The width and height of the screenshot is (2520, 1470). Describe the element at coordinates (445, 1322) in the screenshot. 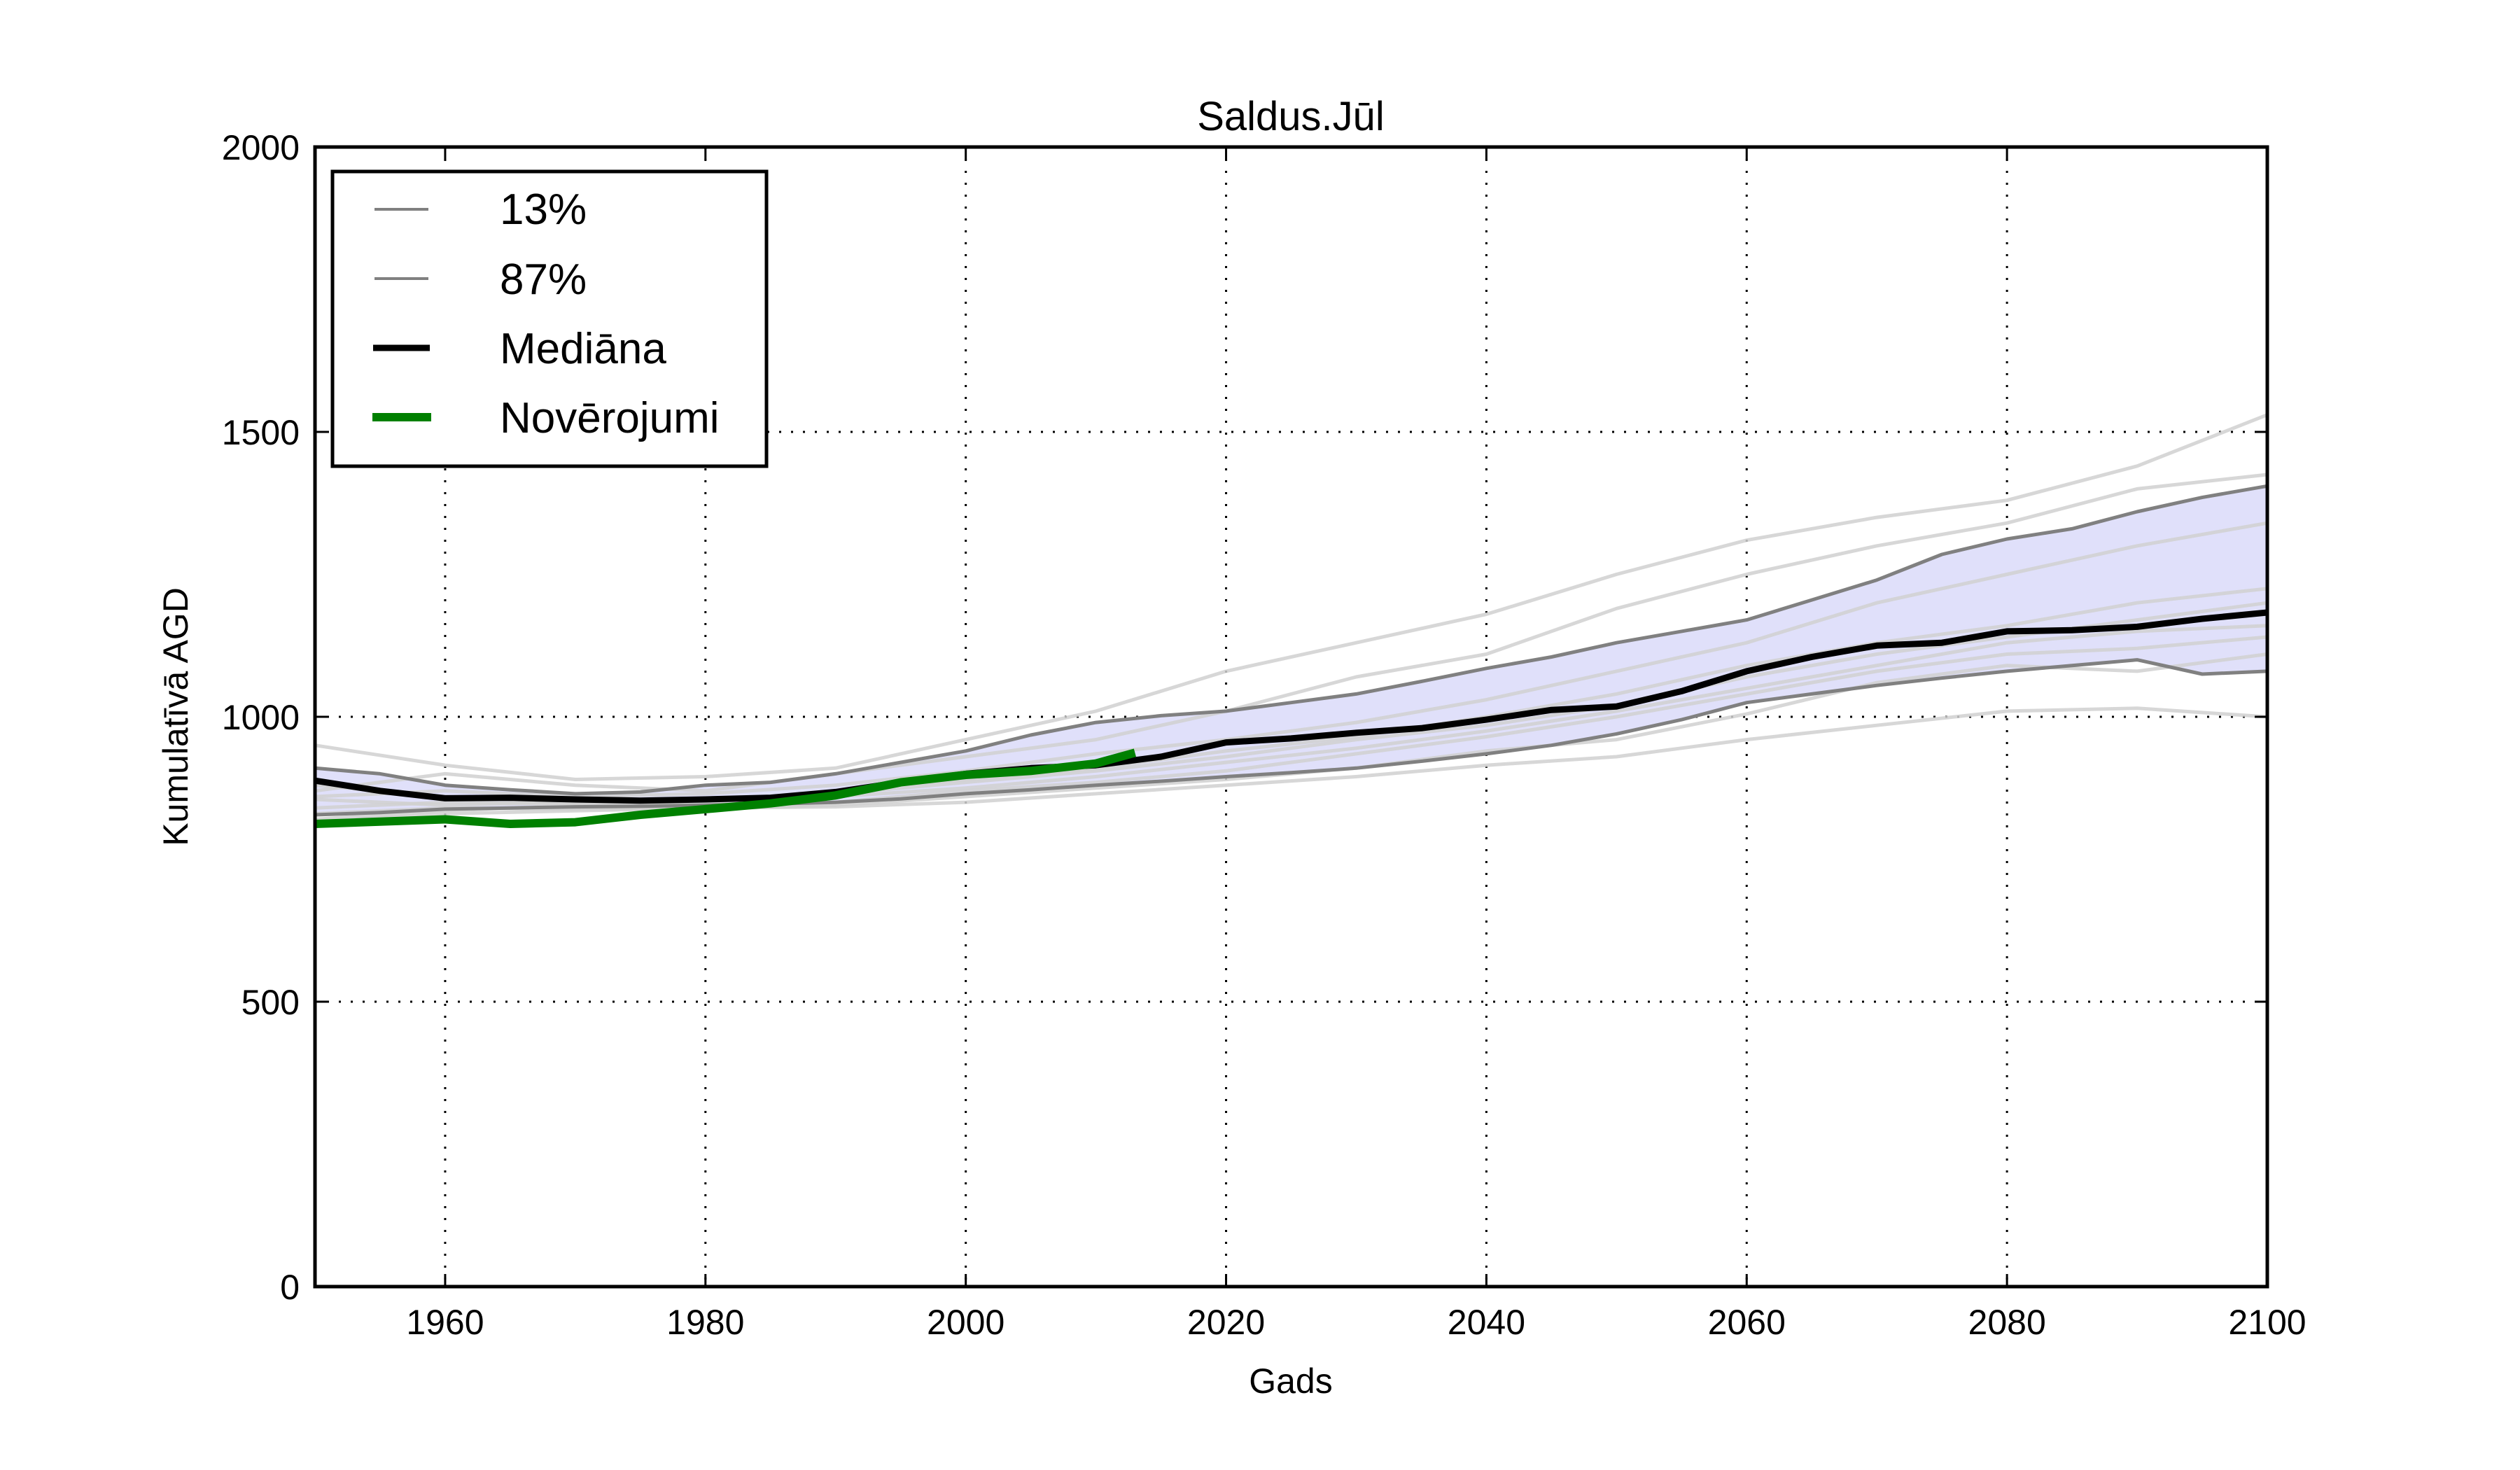

I see `x-tick-label: 1960` at that location.